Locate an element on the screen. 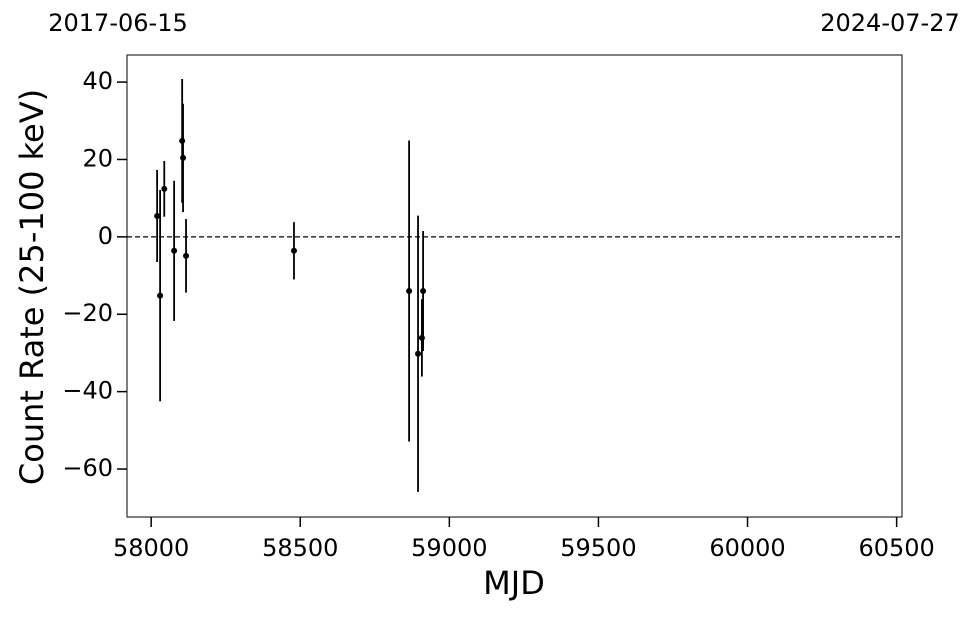 The height and width of the screenshot is (617, 980). y-tick-label: −20 is located at coordinates (87, 313).